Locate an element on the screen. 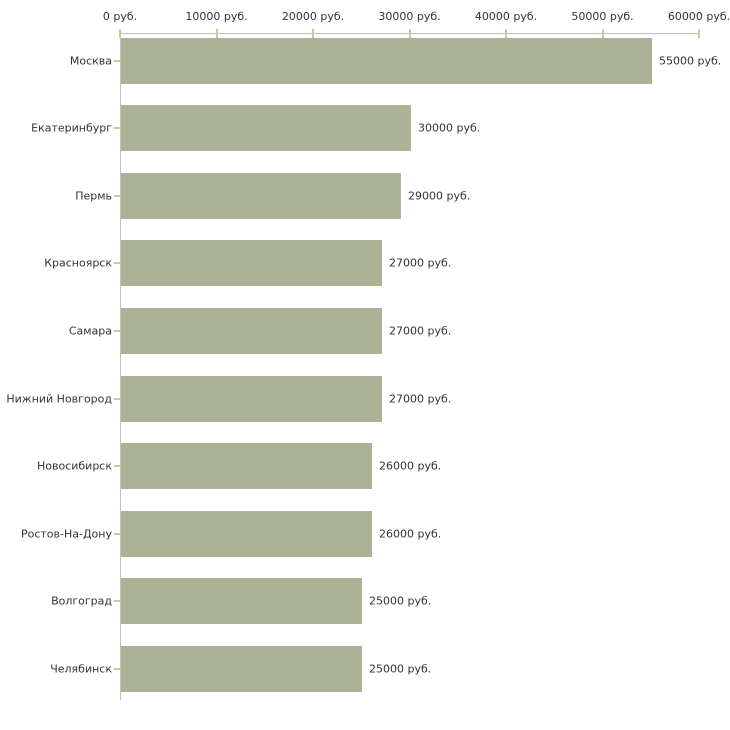  x-tick-label: 40000 руб. is located at coordinates (506, 16).